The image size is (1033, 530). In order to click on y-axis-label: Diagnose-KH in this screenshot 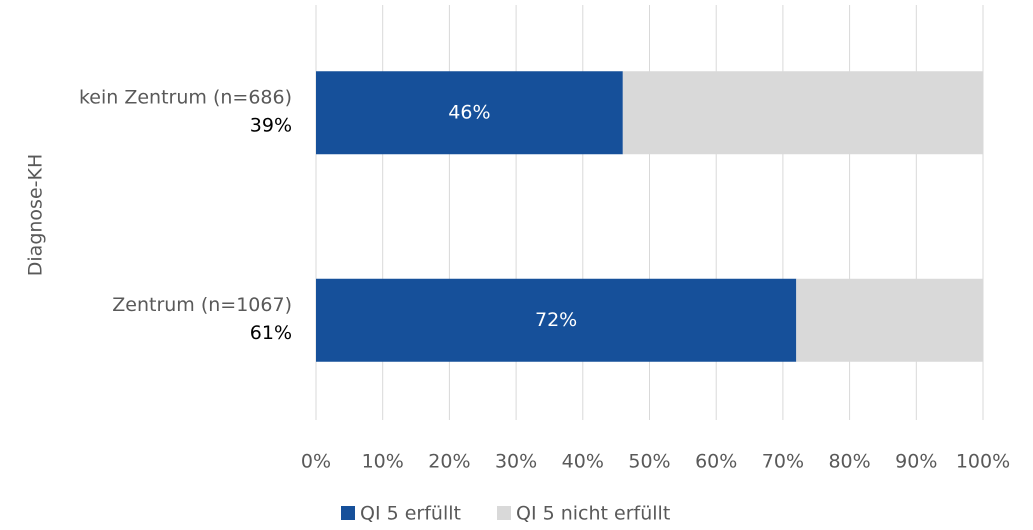, I will do `click(36, 215)`.